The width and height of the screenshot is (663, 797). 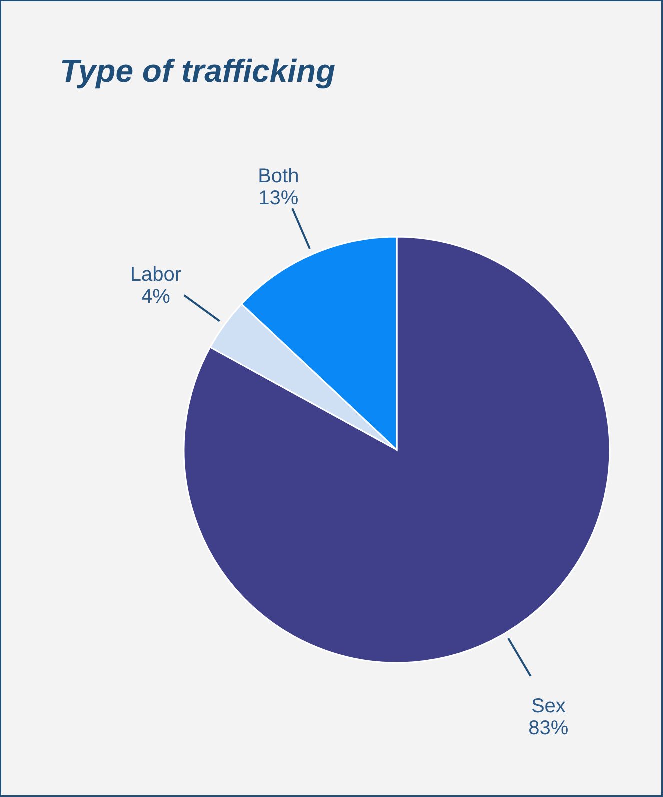 What do you see at coordinates (156, 297) in the screenshot?
I see `data-label: 4%` at bounding box center [156, 297].